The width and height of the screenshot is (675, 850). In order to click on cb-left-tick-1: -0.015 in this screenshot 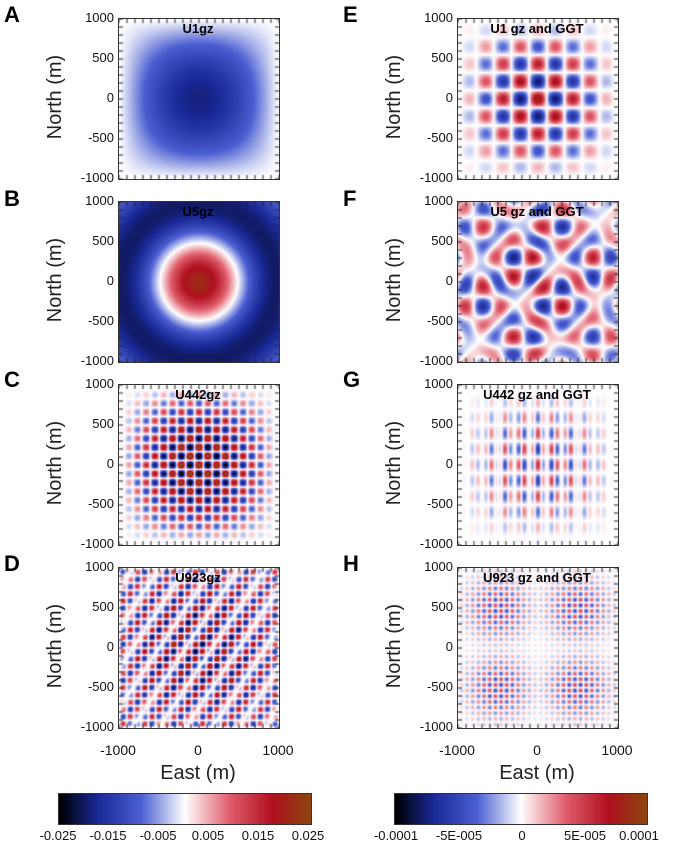, I will do `click(108, 835)`.